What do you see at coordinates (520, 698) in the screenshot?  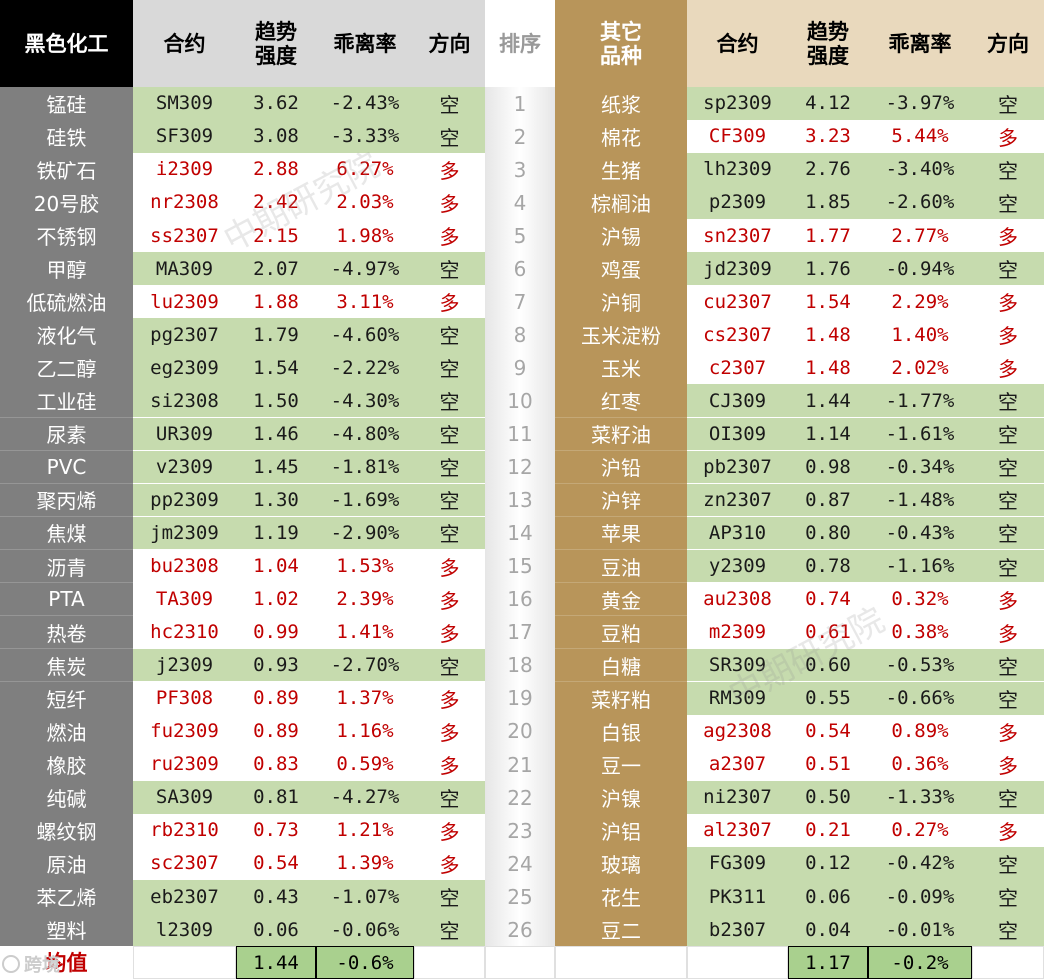 I see `rank-number: 19` at bounding box center [520, 698].